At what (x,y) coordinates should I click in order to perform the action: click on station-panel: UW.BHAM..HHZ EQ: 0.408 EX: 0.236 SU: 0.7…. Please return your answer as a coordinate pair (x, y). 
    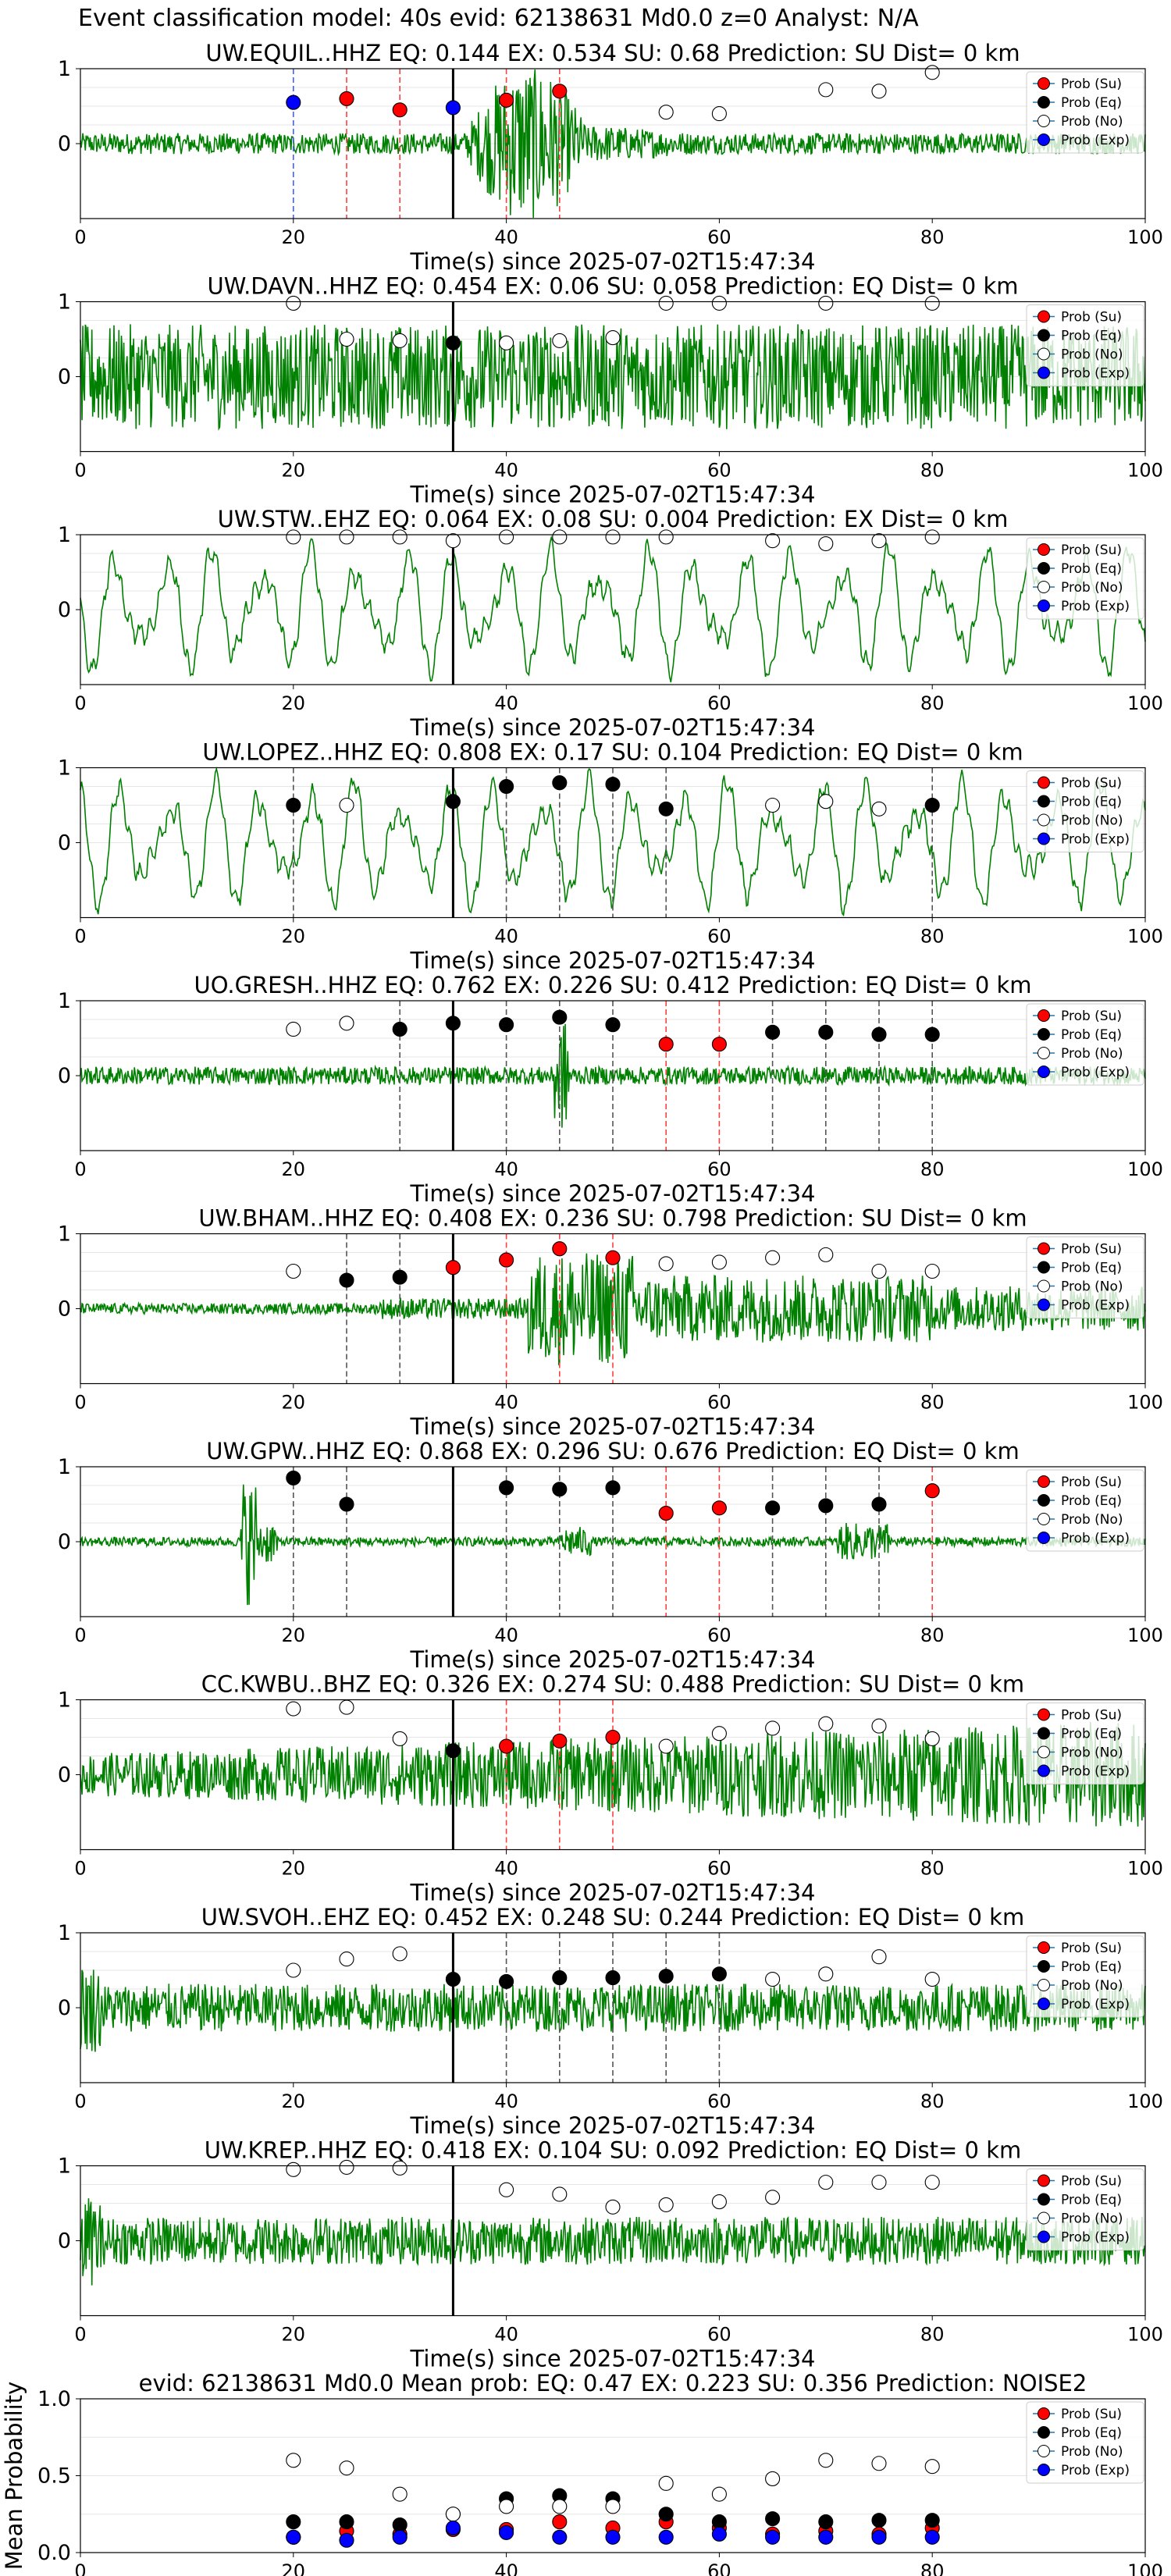
    Looking at the image, I should click on (610, 1322).